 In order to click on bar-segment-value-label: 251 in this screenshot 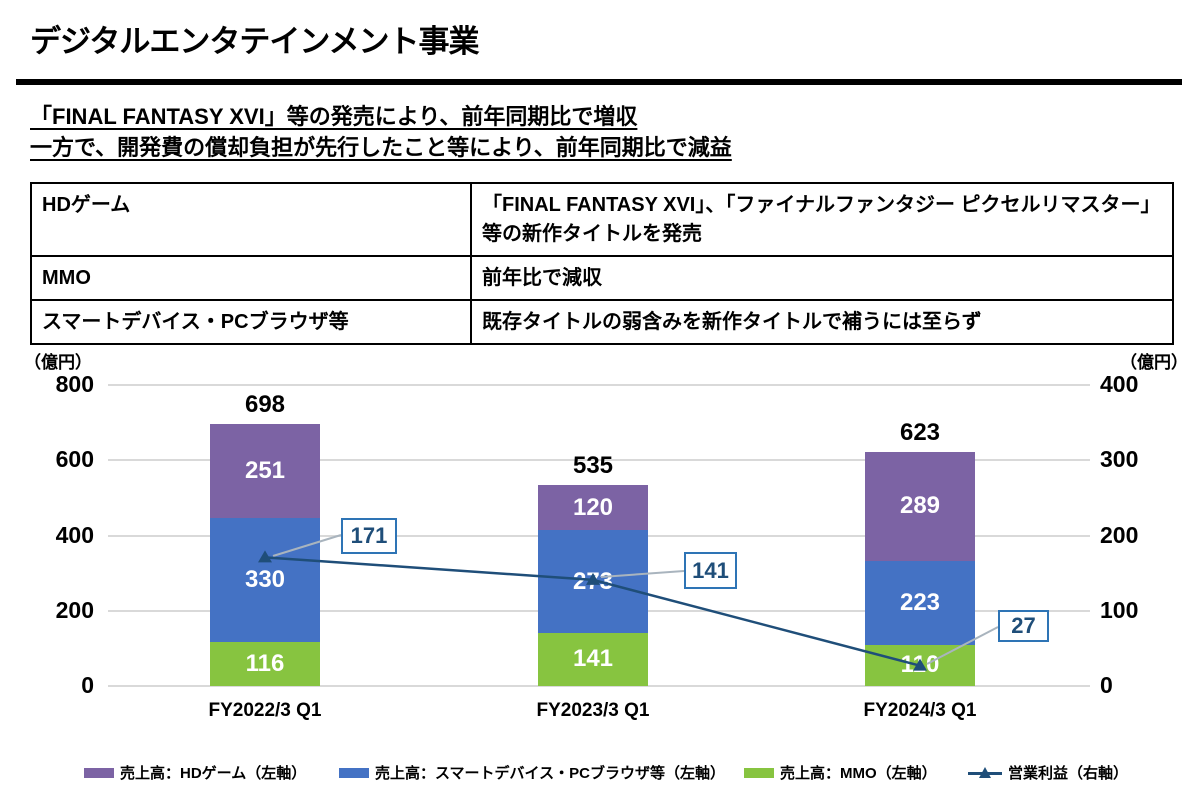, I will do `click(265, 470)`.